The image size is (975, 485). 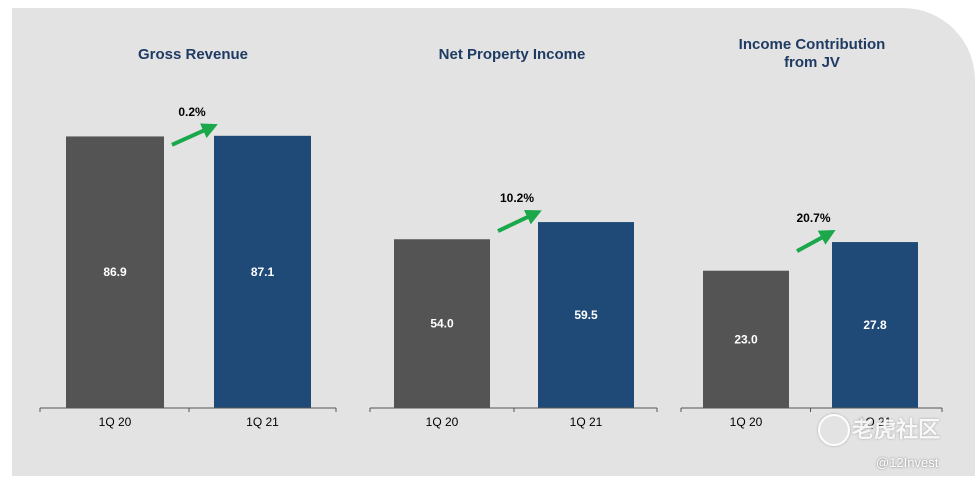 I want to click on bar-value-label: 87.1, so click(x=263, y=272).